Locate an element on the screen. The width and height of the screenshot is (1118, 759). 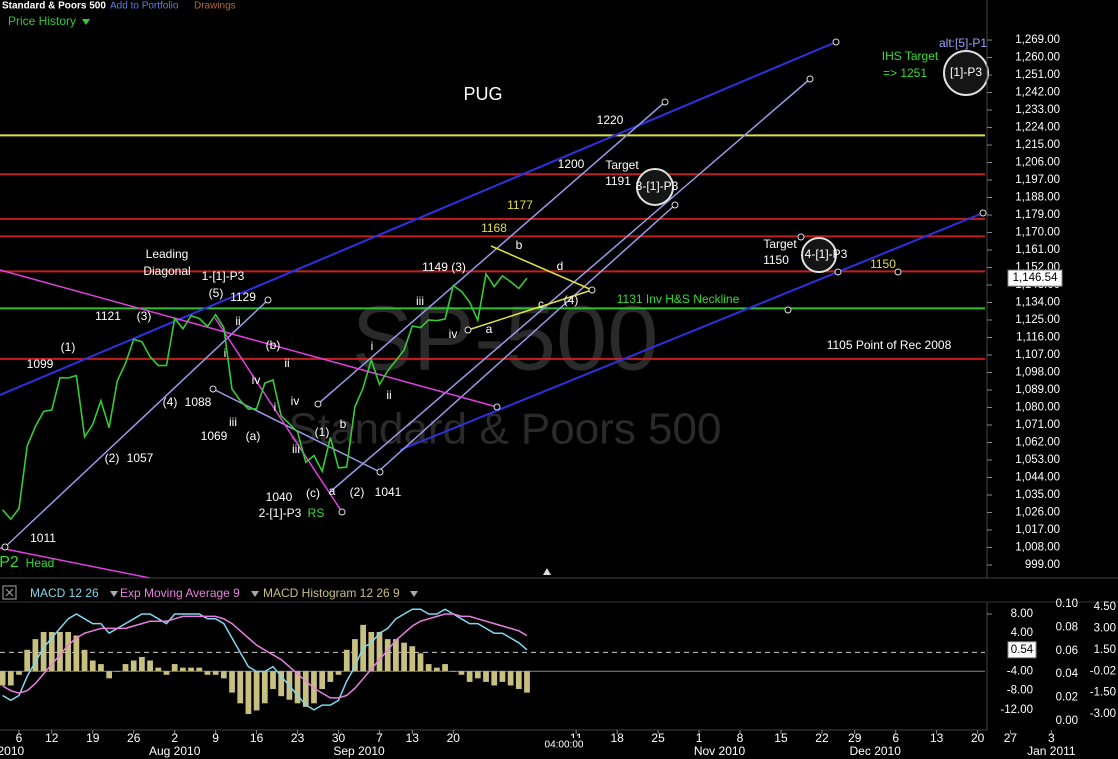
y-tick-label: -4.00 is located at coordinates (1020, 672).